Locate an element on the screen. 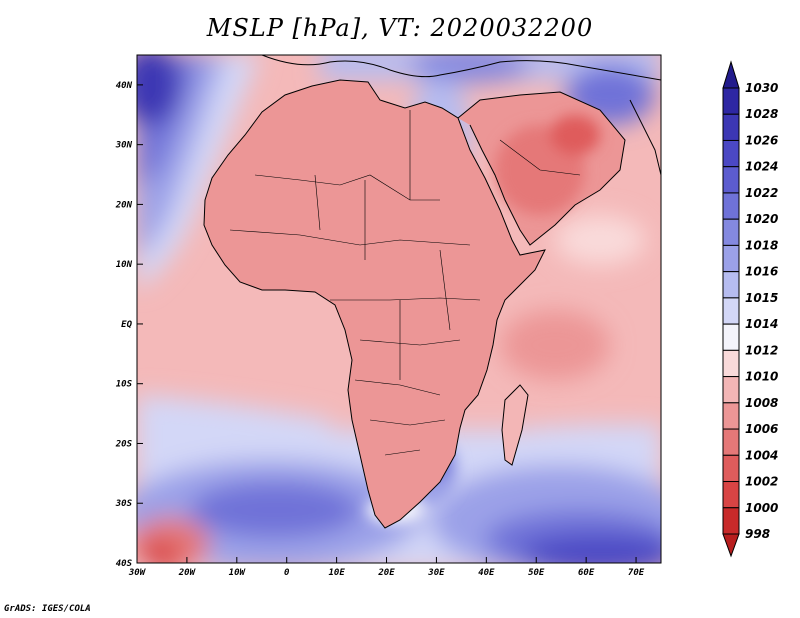 The width and height of the screenshot is (800, 618). colorbar-level-label: 1016 is located at coordinates (761, 272).